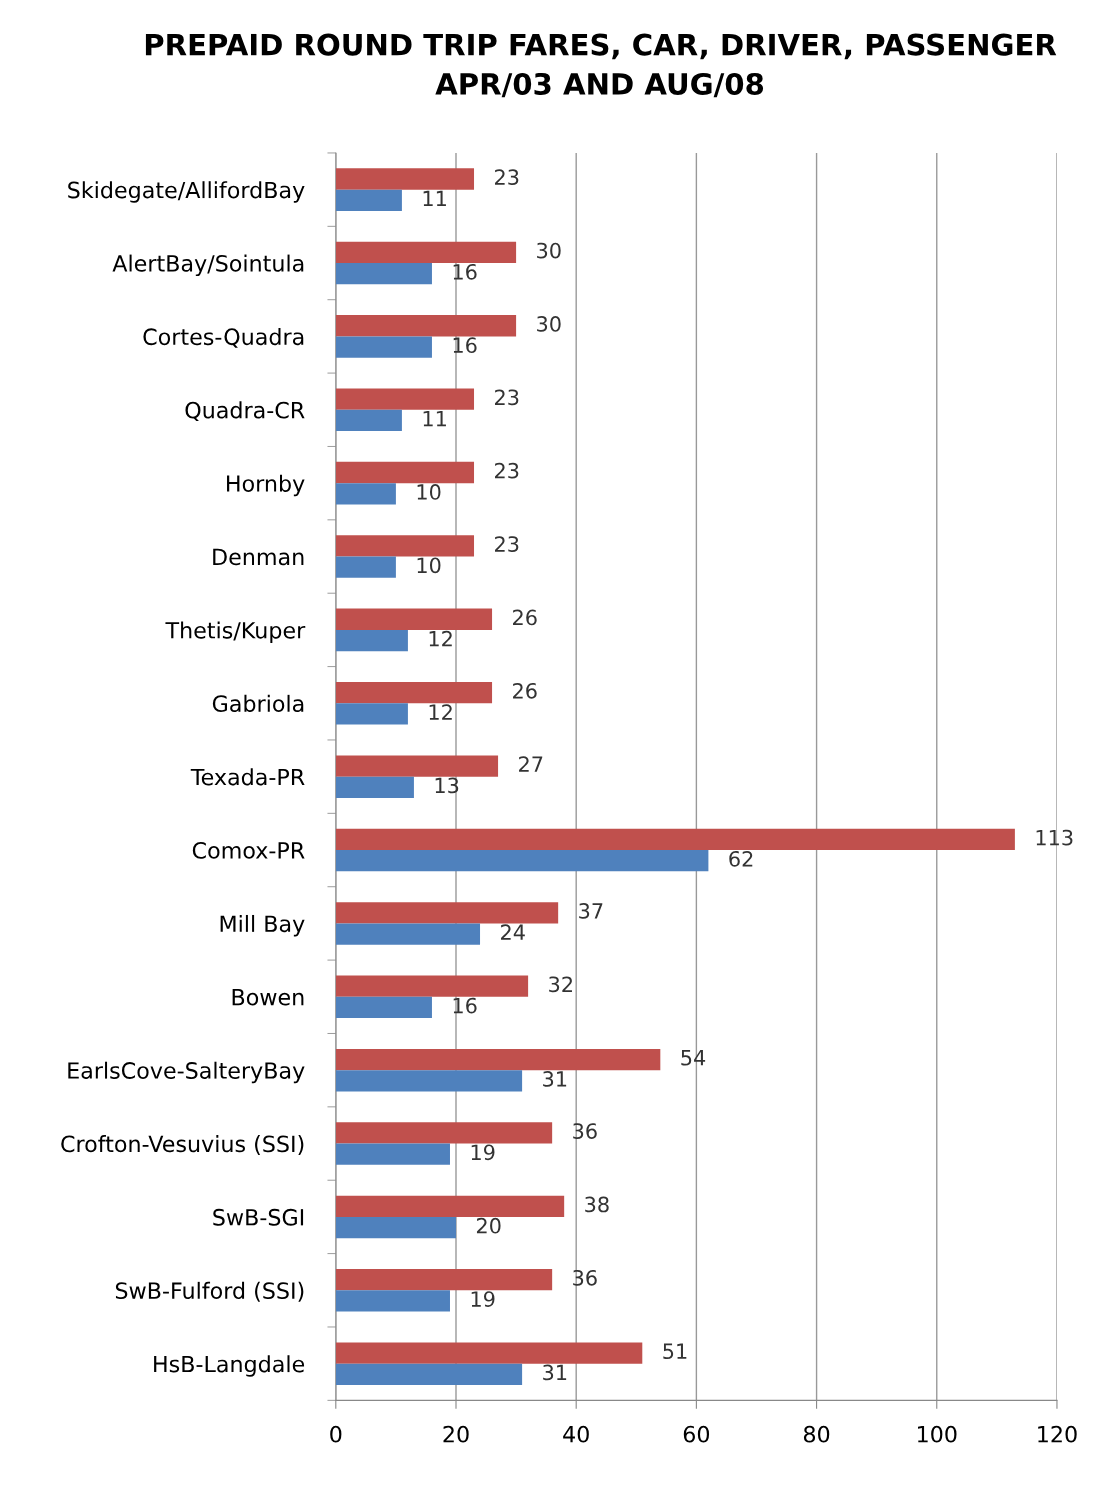  I want to click on data-label: 38, so click(597, 1204).